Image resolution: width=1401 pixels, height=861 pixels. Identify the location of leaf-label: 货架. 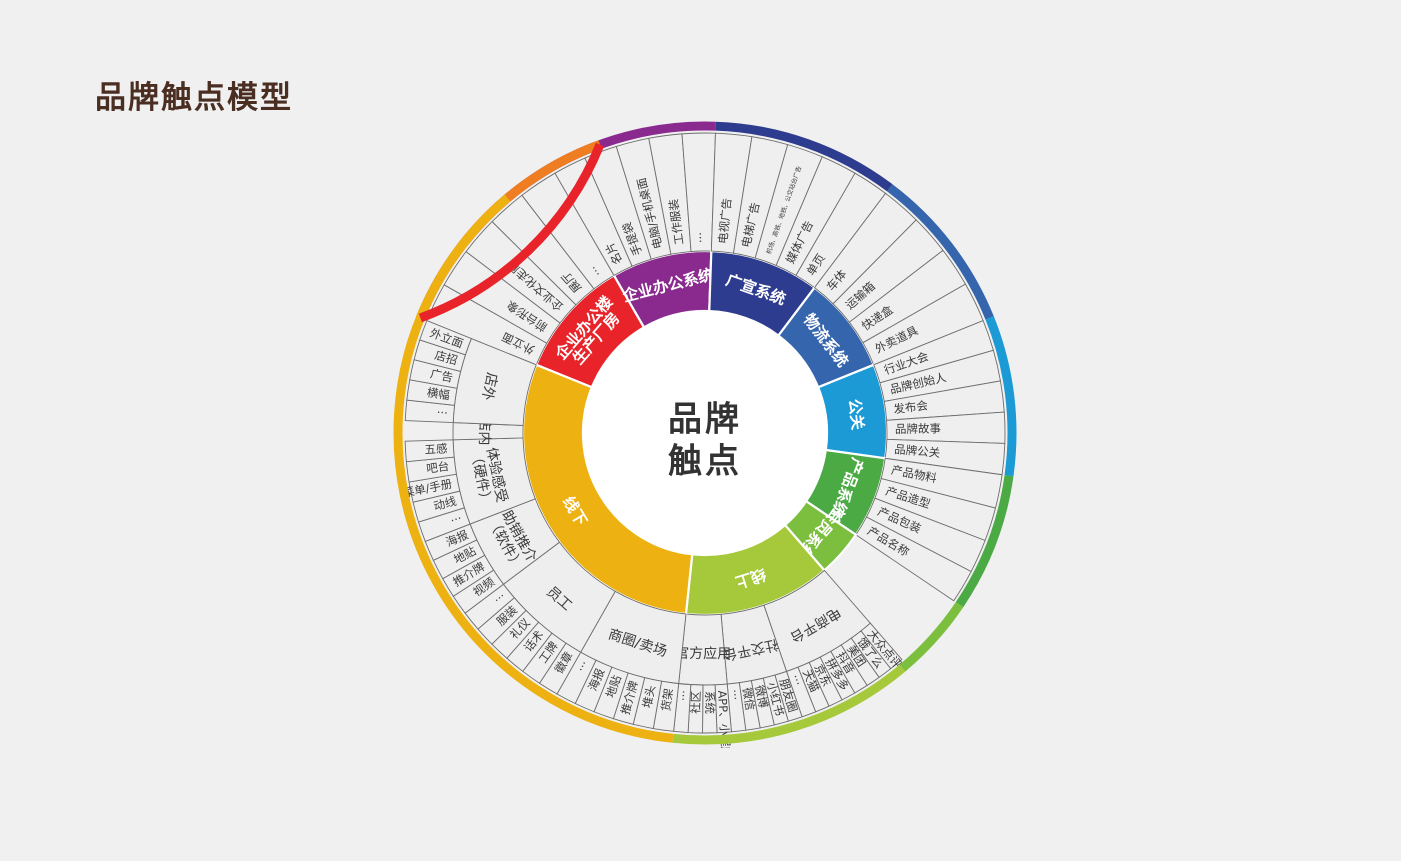
(667, 699).